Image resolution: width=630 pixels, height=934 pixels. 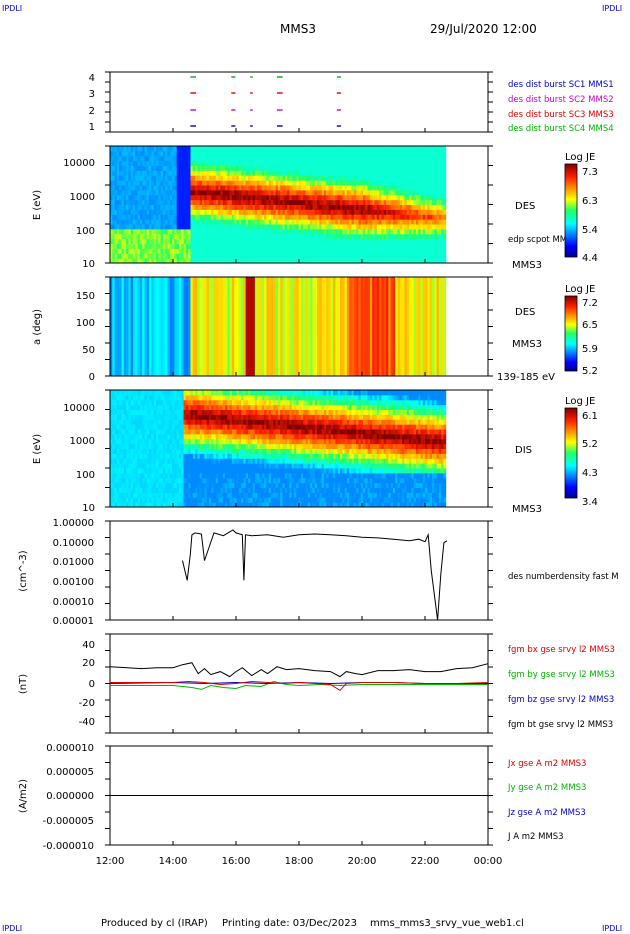 I want to click on des-energy-spectrogram, so click(x=278, y=204).